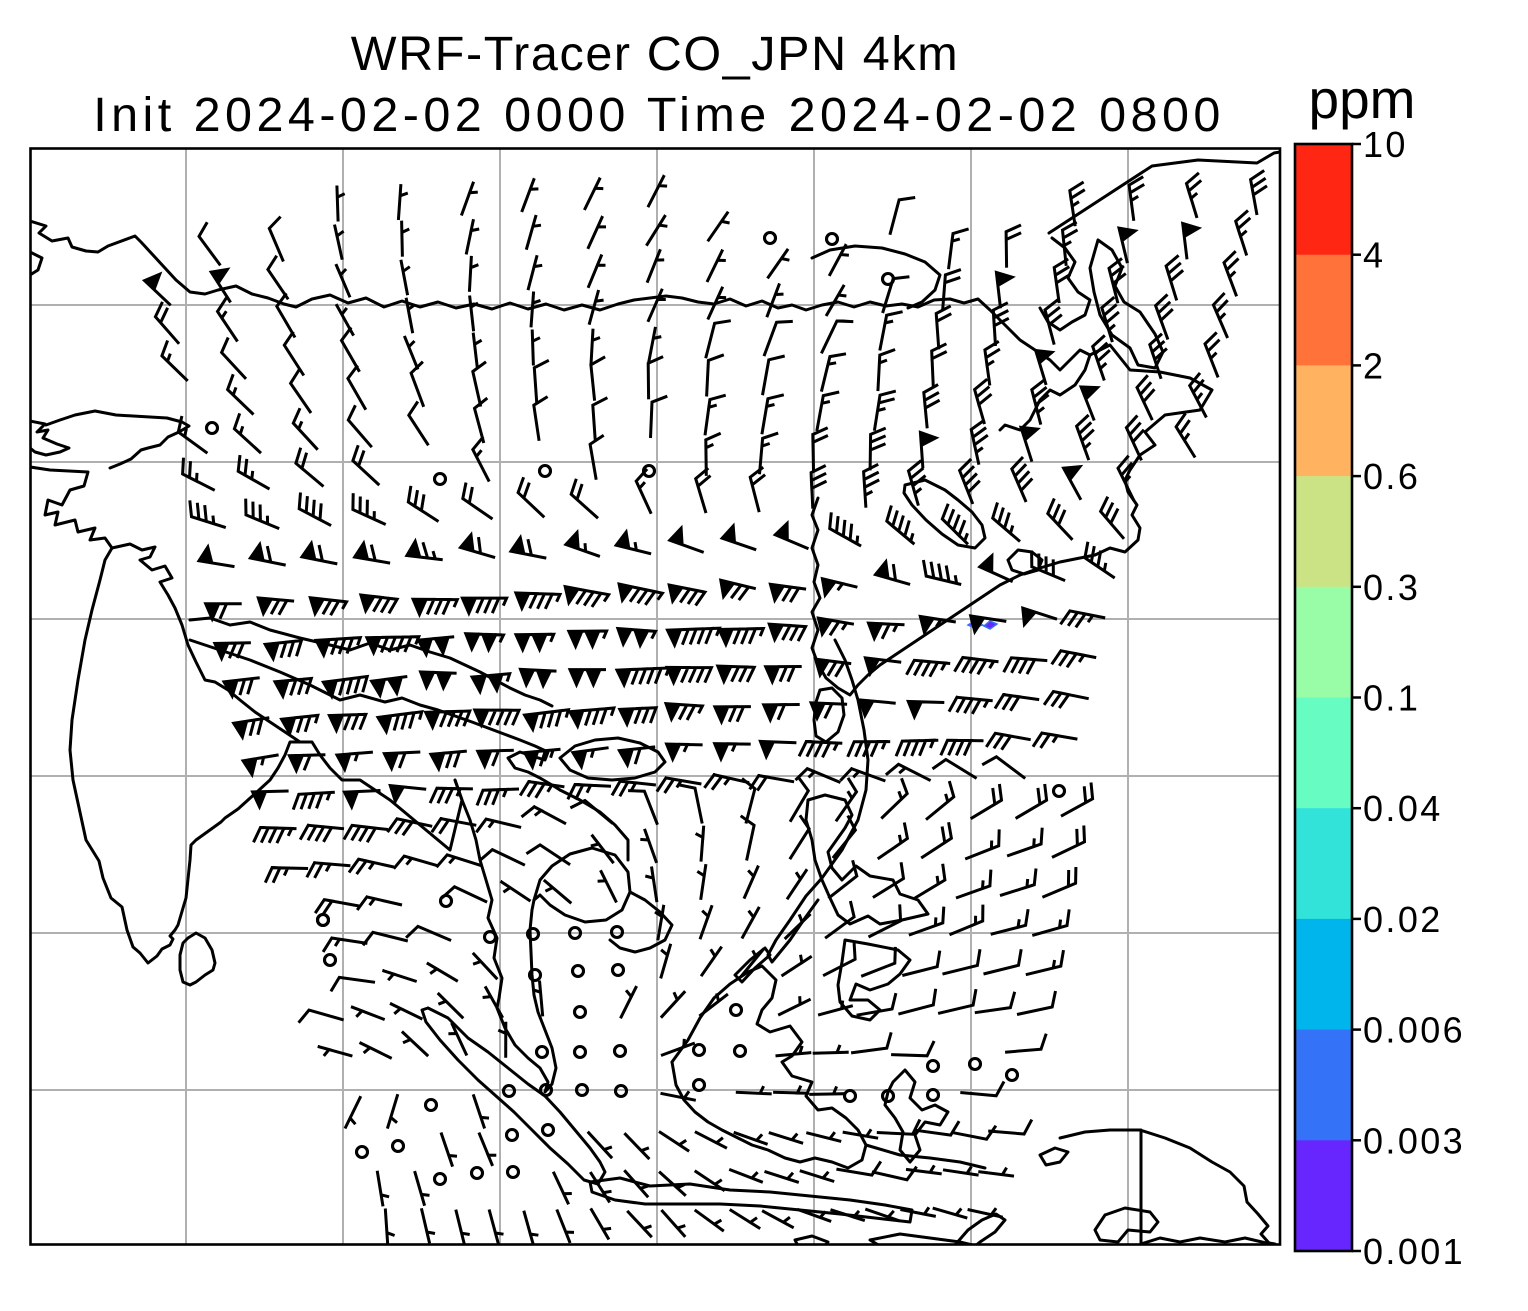 The image size is (1528, 1311). What do you see at coordinates (1414, 1030) in the screenshot?
I see `svg-text: 0.006` at bounding box center [1414, 1030].